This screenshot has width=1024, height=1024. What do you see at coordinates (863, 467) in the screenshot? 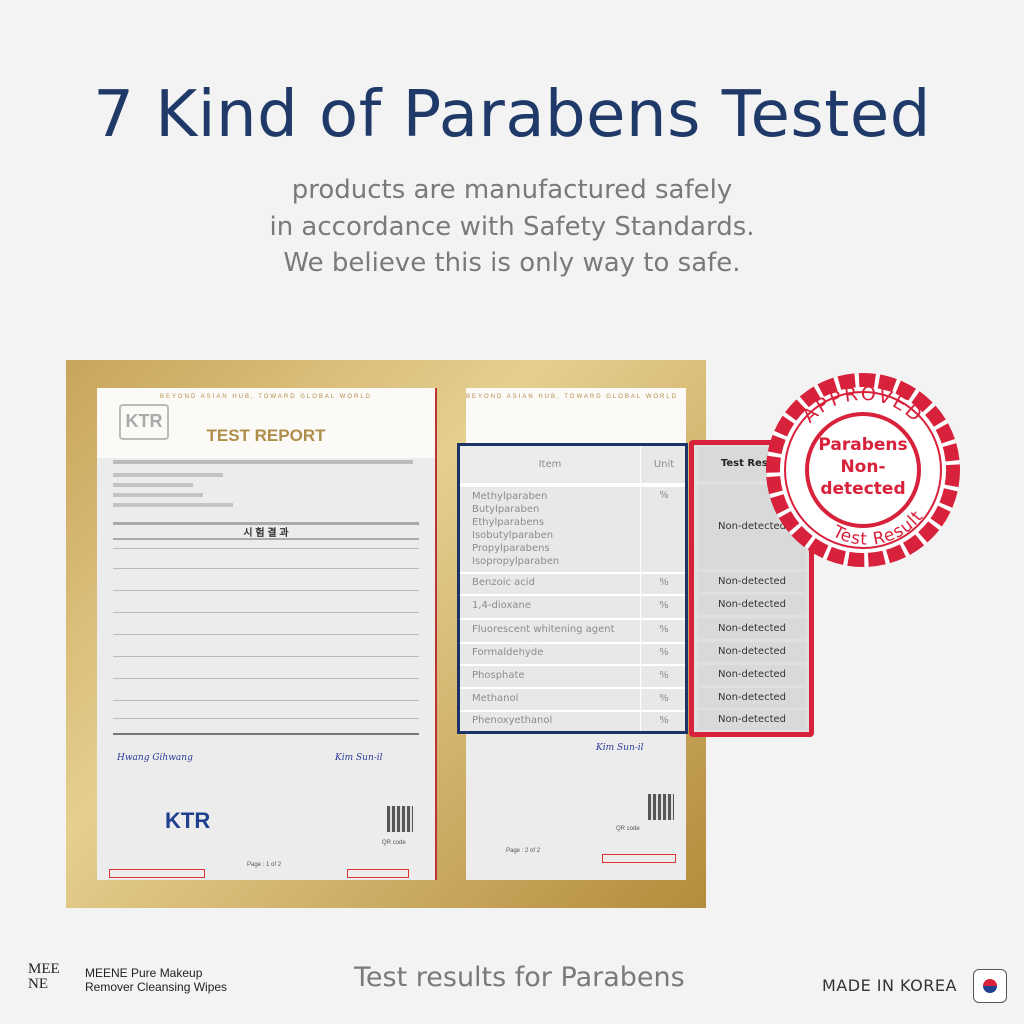
I see `stamp-center-text: Parabens Non-detected` at bounding box center [863, 467].